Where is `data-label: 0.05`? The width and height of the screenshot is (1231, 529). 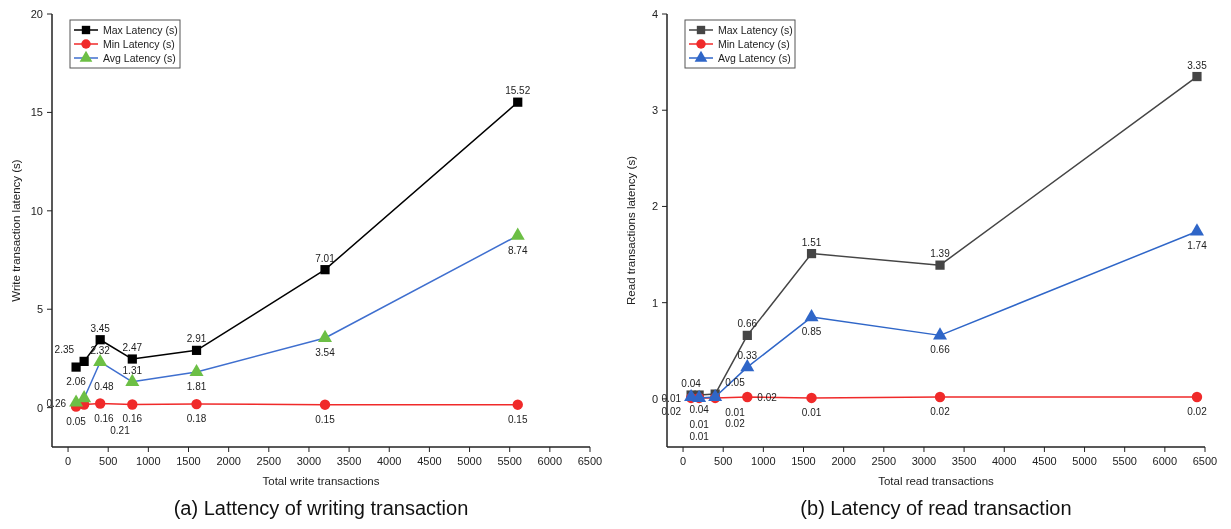 data-label: 0.05 is located at coordinates (76, 421).